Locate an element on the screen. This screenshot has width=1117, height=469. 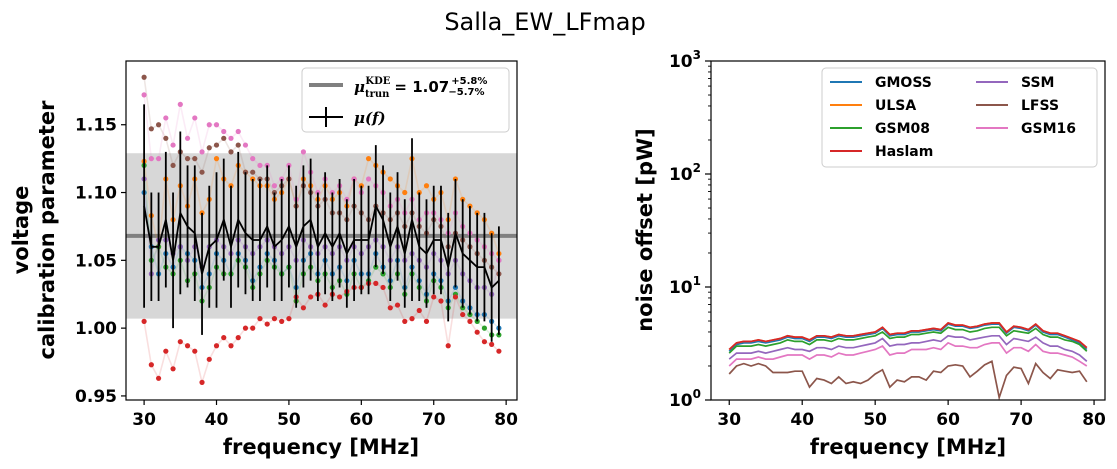
noise-line-lfss is located at coordinates (908, 380).